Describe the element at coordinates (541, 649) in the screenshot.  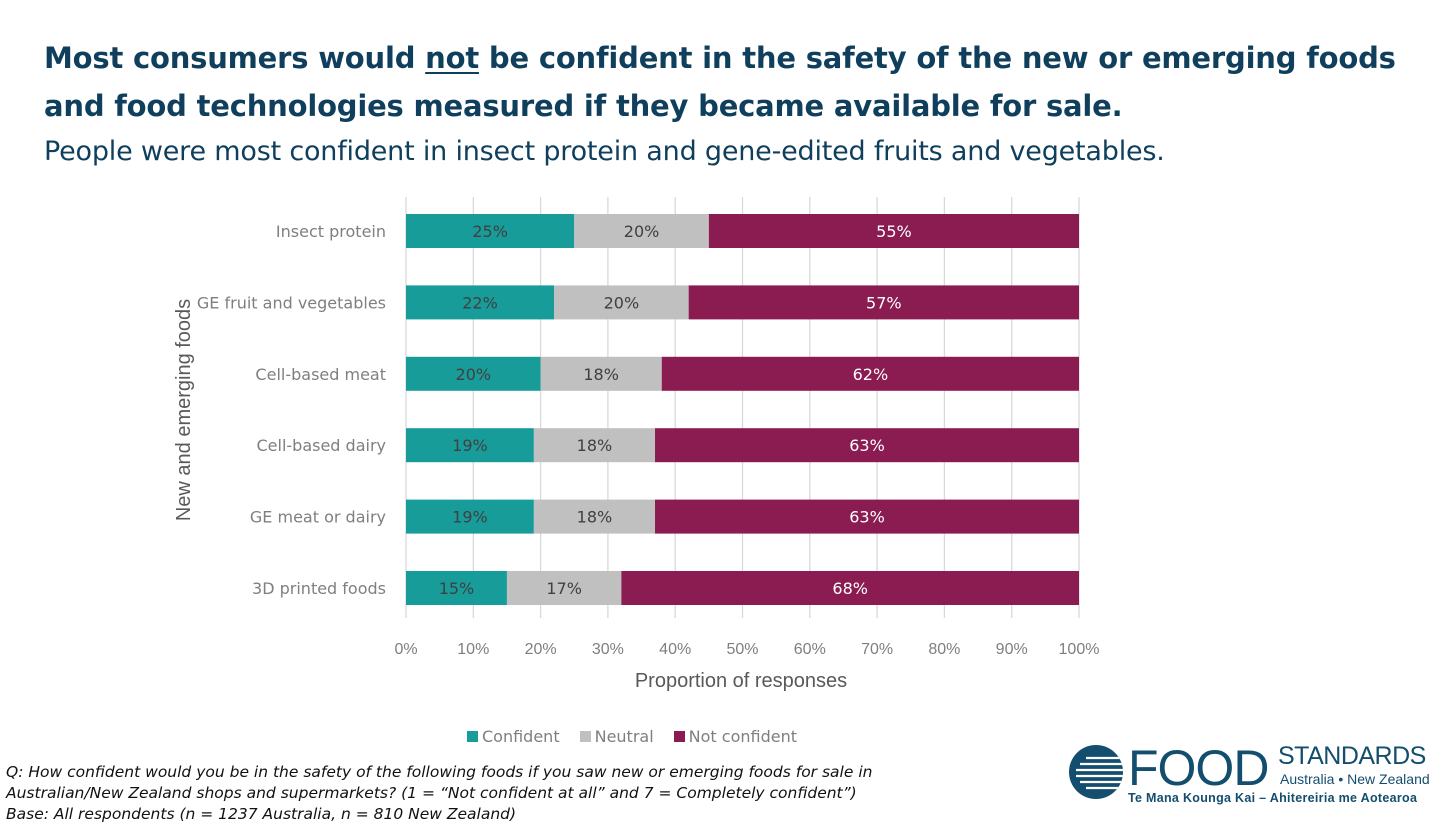
I see `x-tick-label: 20%` at that location.